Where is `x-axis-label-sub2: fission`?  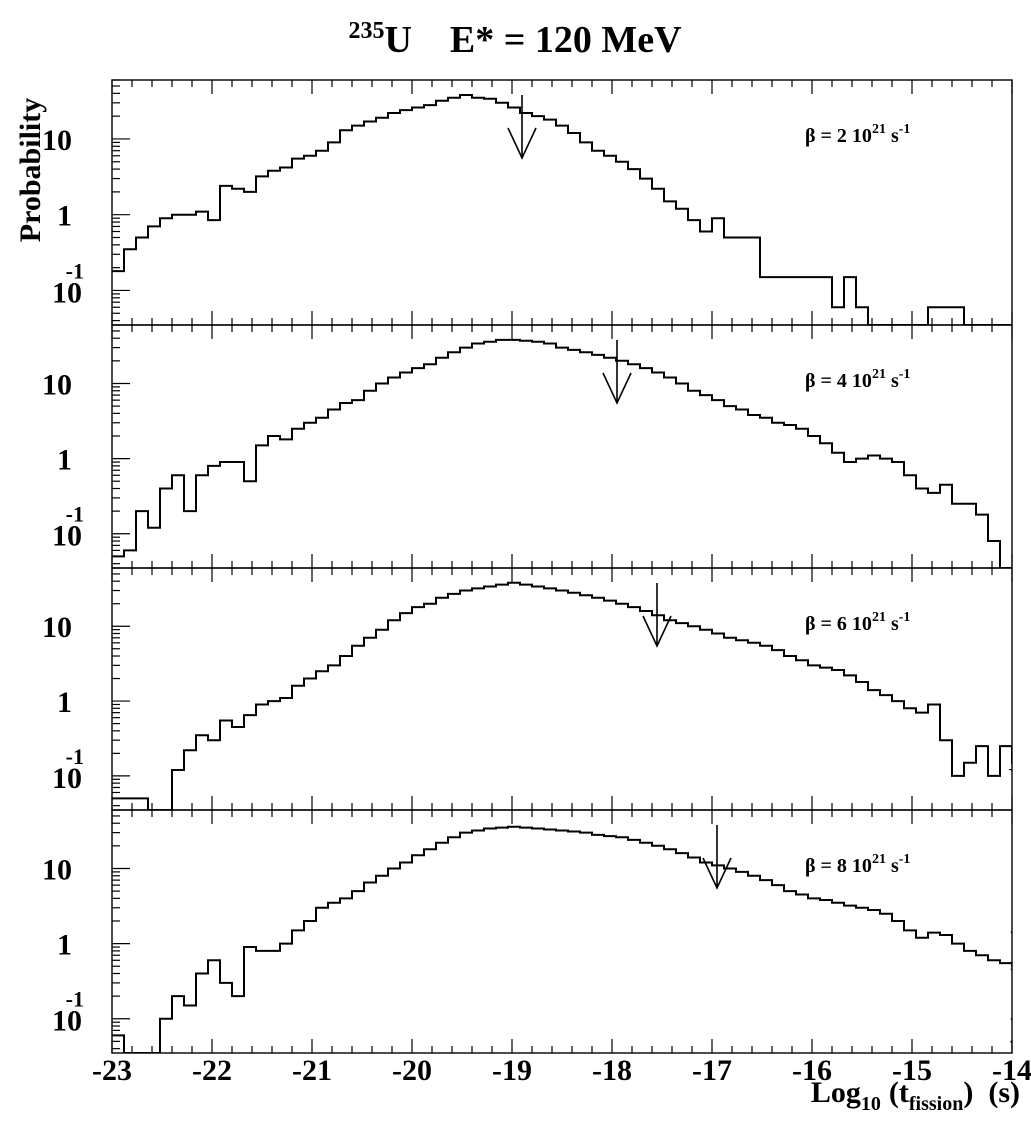 x-axis-label-sub2: fission is located at coordinates (936, 1104).